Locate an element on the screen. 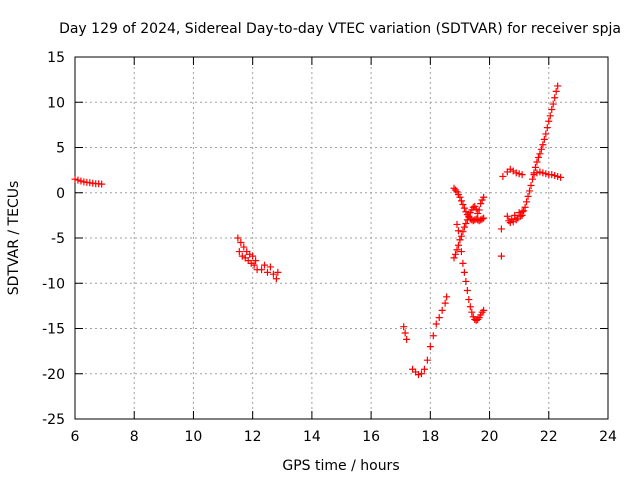 The height and width of the screenshot is (480, 640). y-tick-label: -5 is located at coordinates (58, 239).